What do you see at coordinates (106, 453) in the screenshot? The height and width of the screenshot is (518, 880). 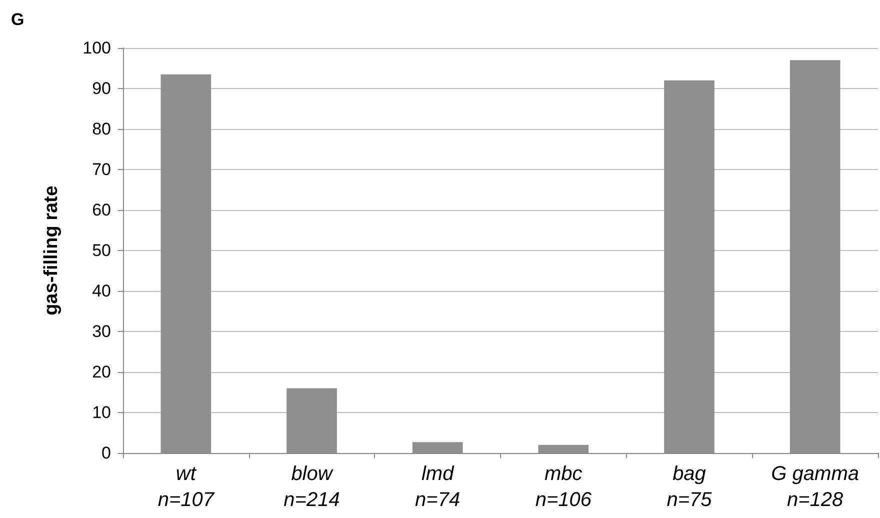 I see `y-tick-label: 0` at bounding box center [106, 453].